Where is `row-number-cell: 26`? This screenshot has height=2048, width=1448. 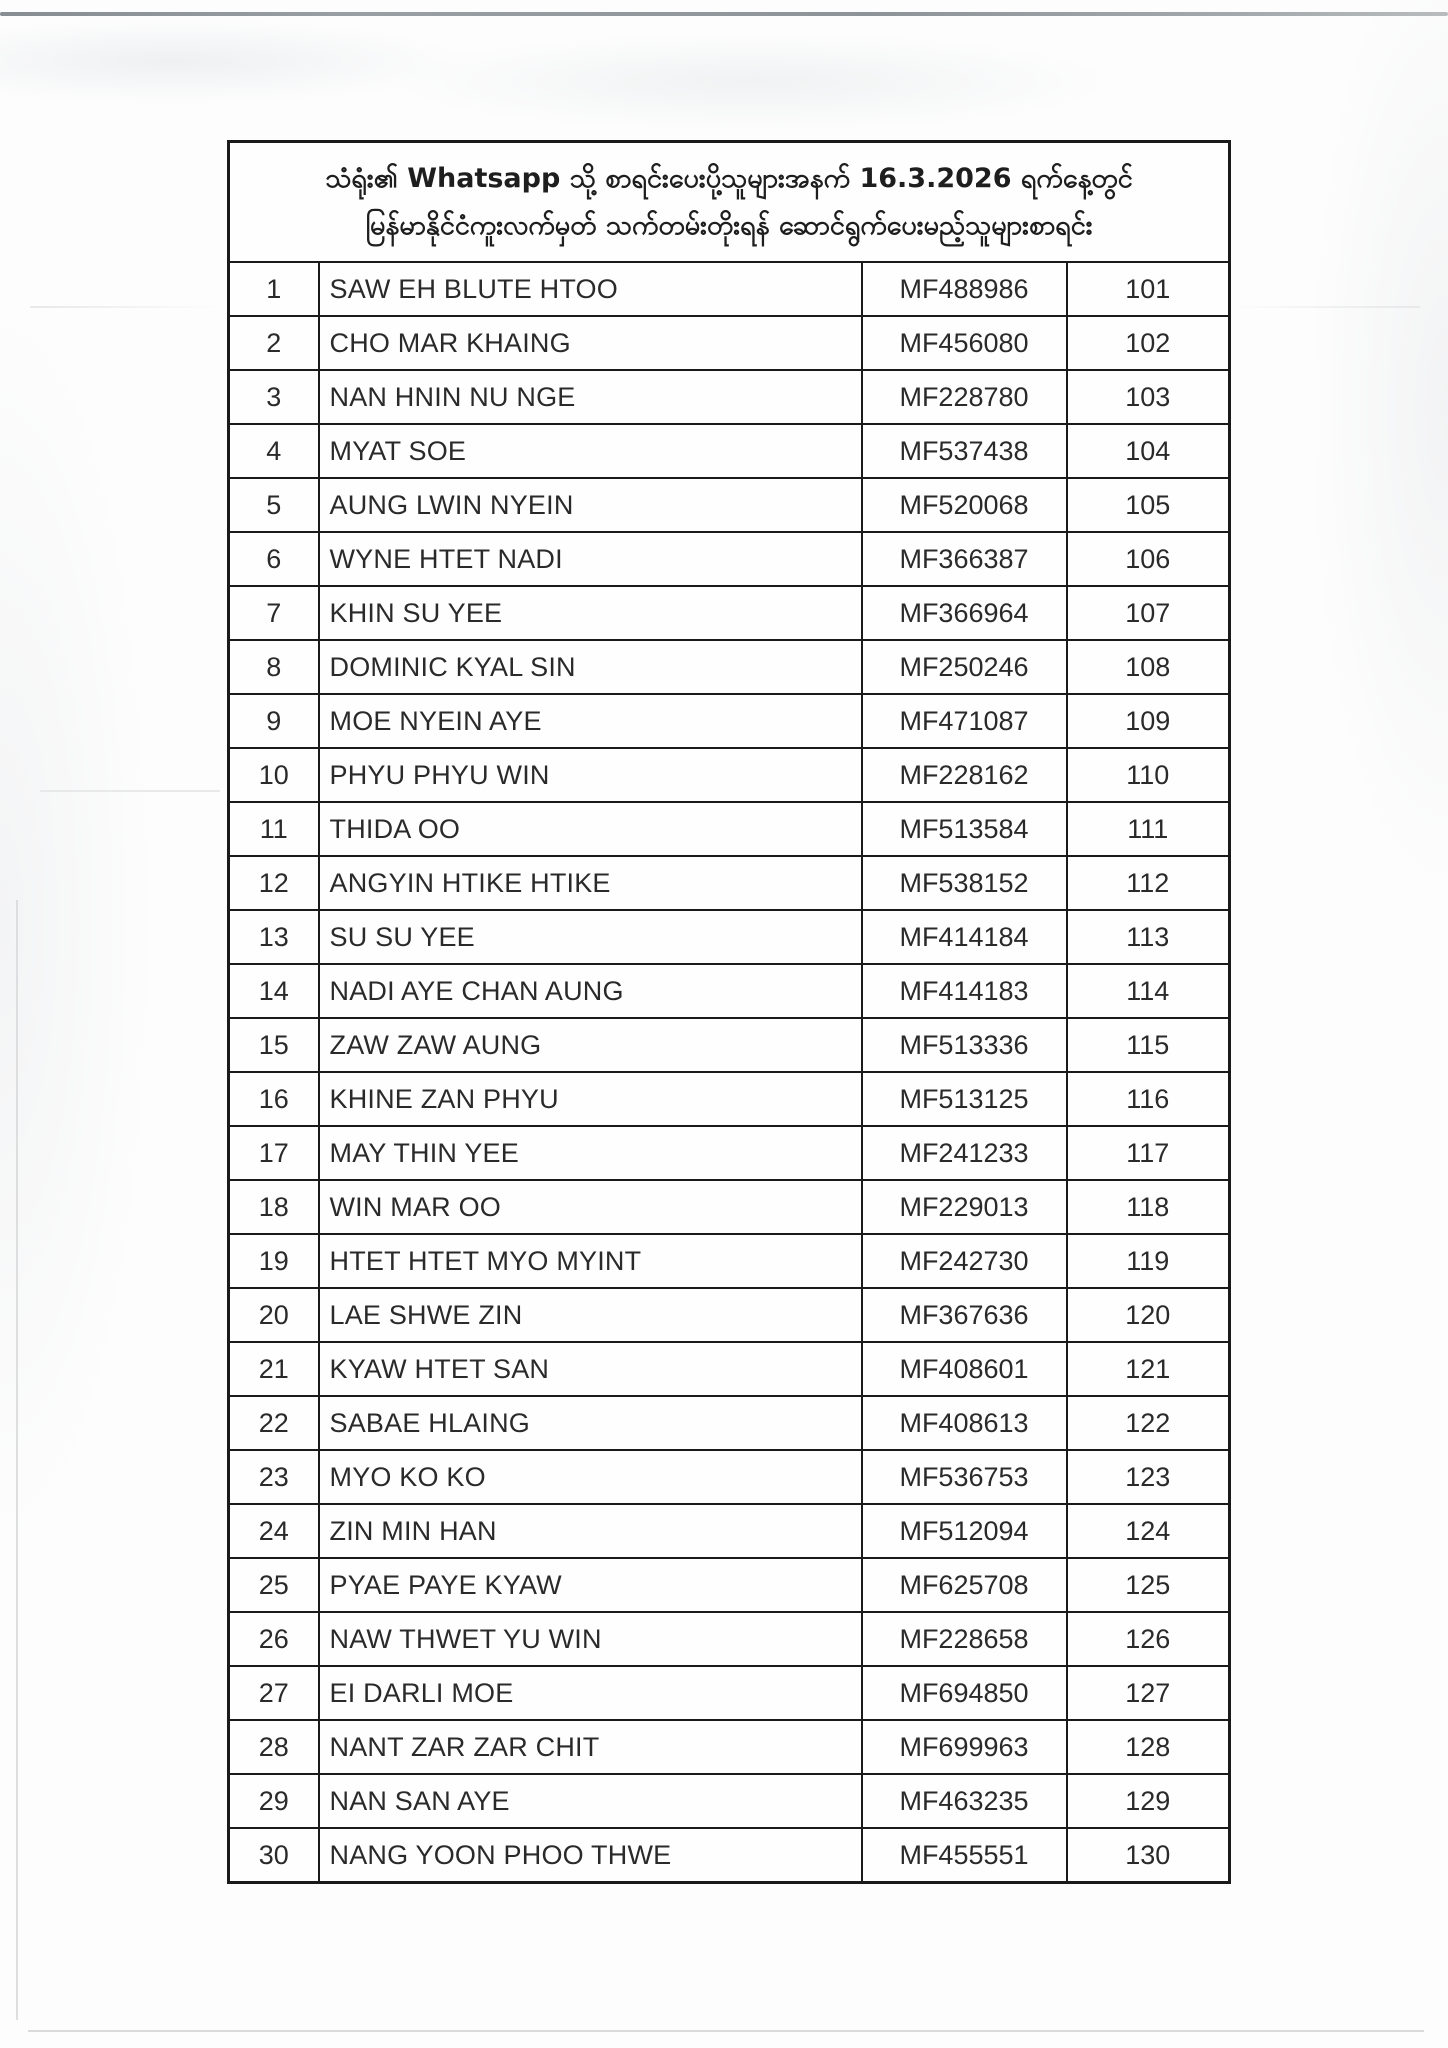 row-number-cell: 26 is located at coordinates (273, 1639).